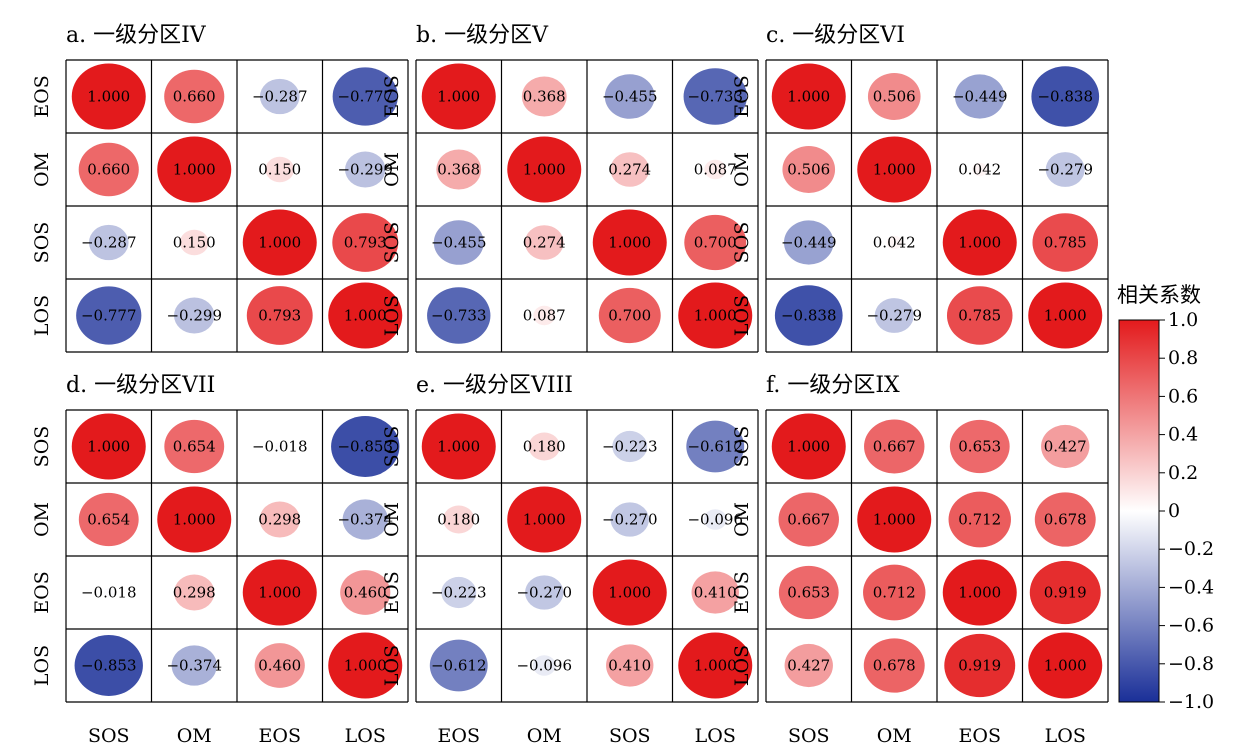 The image size is (1237, 755). Describe the element at coordinates (1186, 511) in the screenshot. I see `legend-tick-group: 1.0 0.8 0.6 0.4 0.2 0 −0.2 −0.4 −0.6 −0.8 −1.0` at that location.